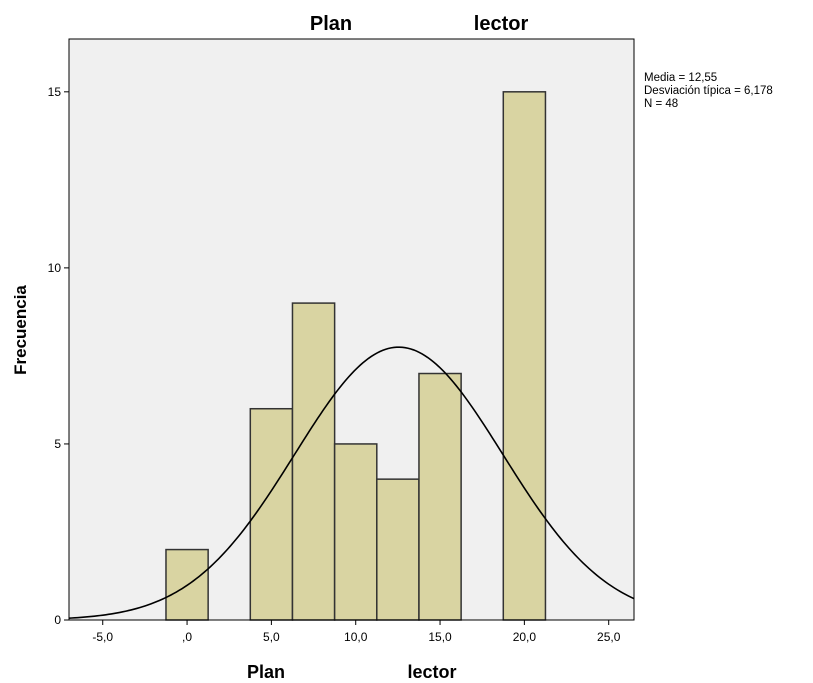 This screenshot has width=813, height=683. I want to click on y-tick-label: 0, so click(57, 620).